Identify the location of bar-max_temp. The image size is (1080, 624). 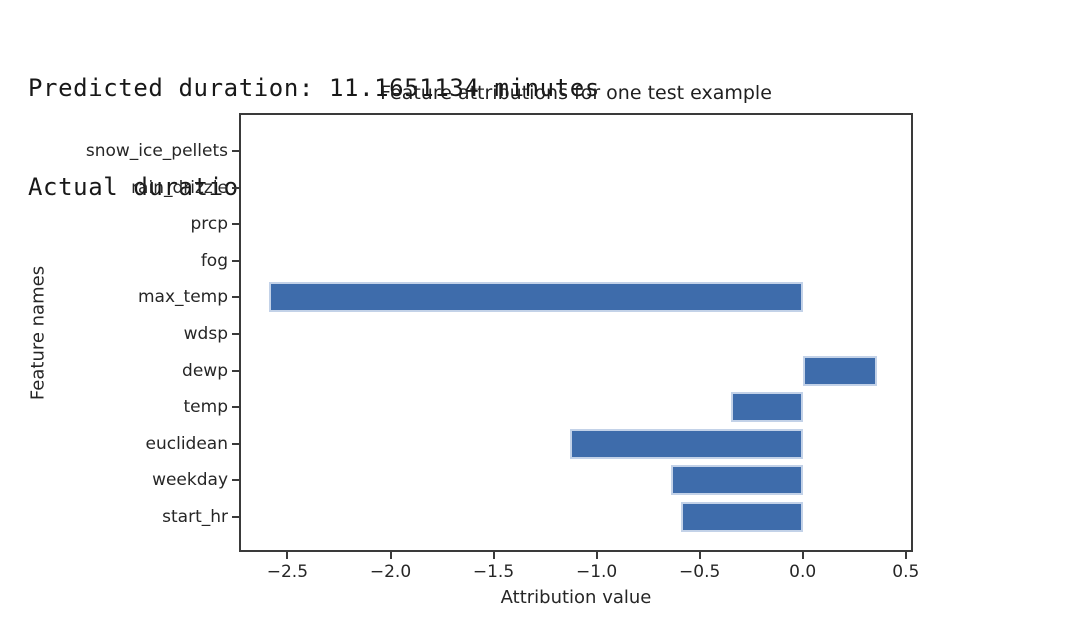
(535, 297).